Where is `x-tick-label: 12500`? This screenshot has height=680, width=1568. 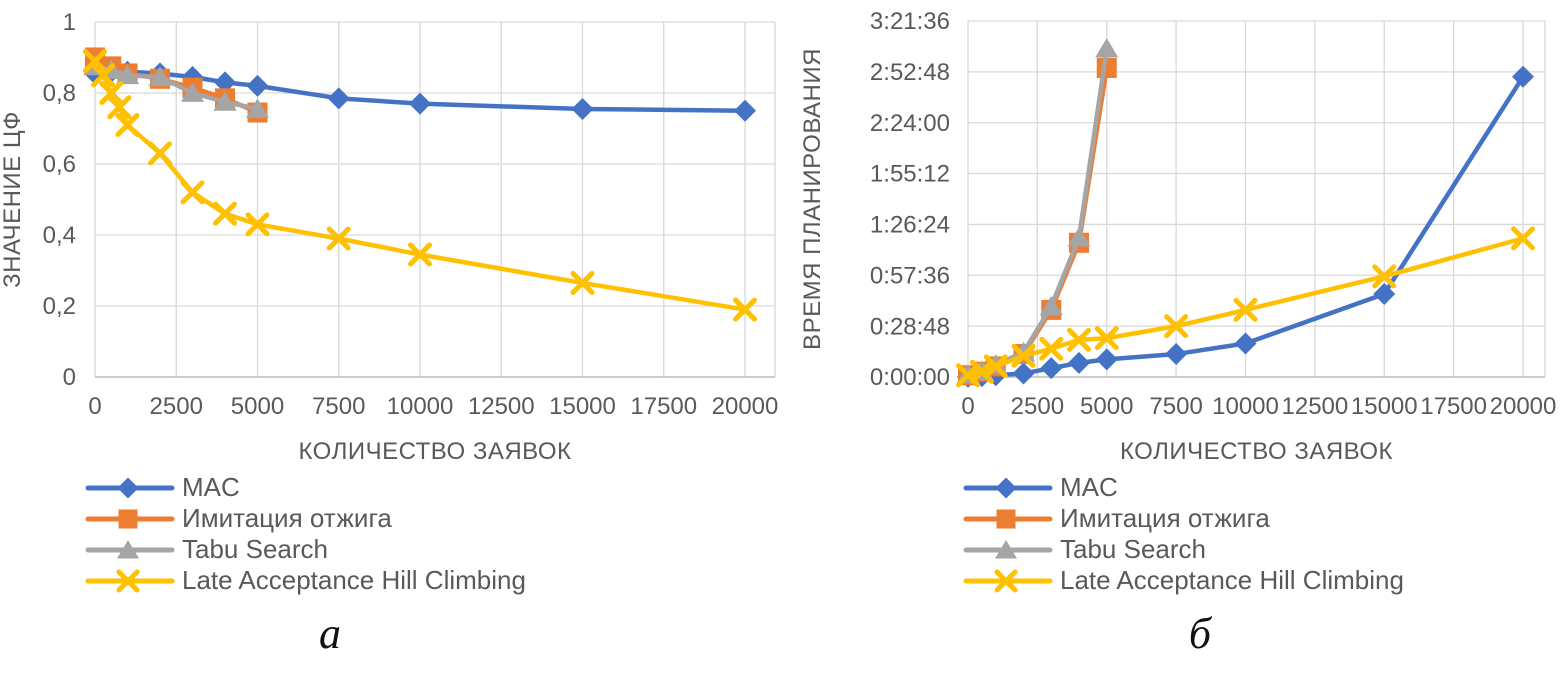
x-tick-label: 12500 is located at coordinates (501, 406).